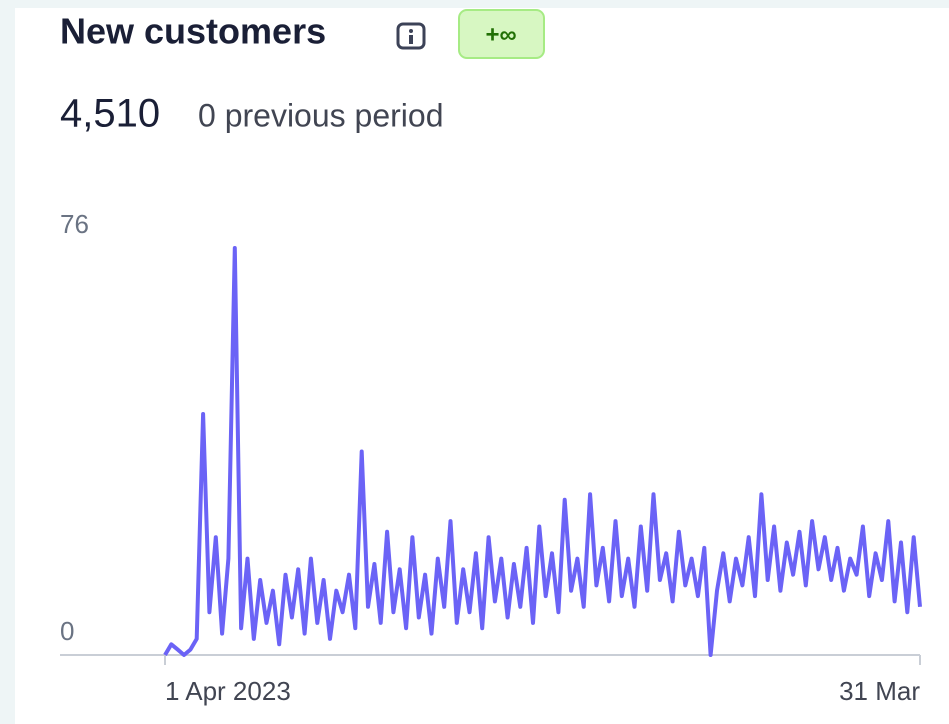 The width and height of the screenshot is (949, 724). I want to click on badge, so click(501, 34).